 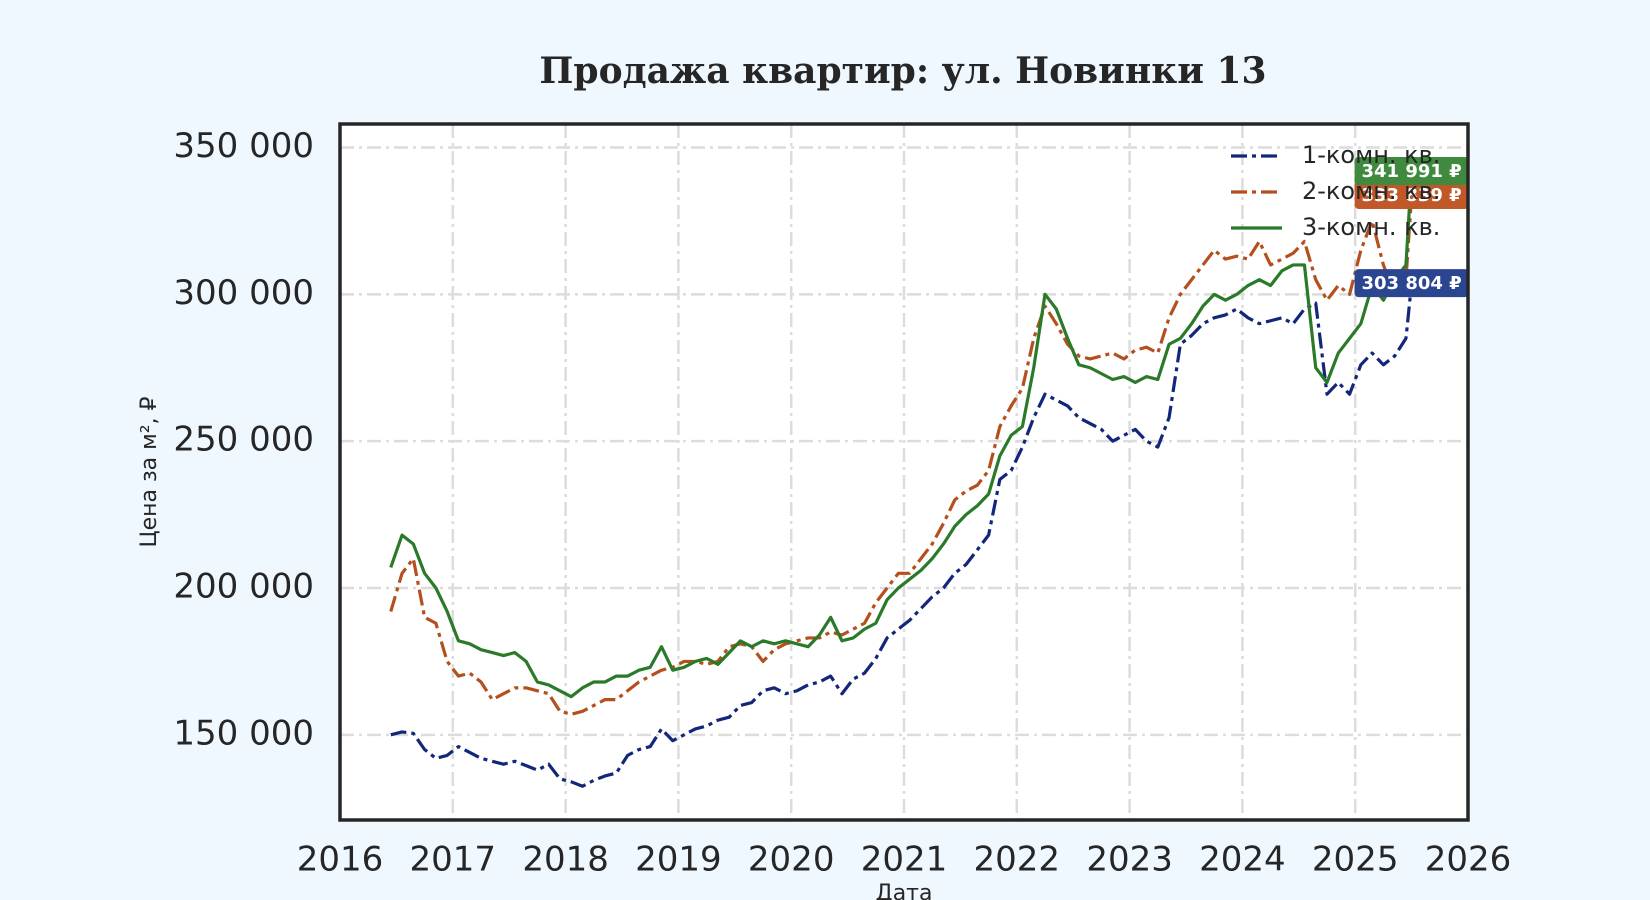 I want to click on end-label-text: 303 804 ₽, so click(x=1411, y=283).